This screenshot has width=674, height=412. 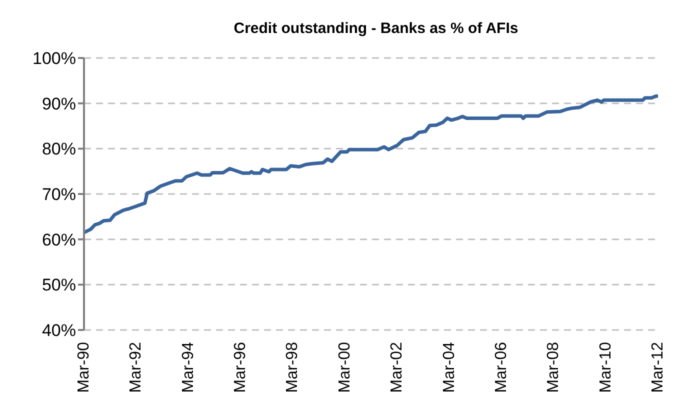 What do you see at coordinates (449, 367) in the screenshot?
I see `x-tick-label: Mar-04` at bounding box center [449, 367].